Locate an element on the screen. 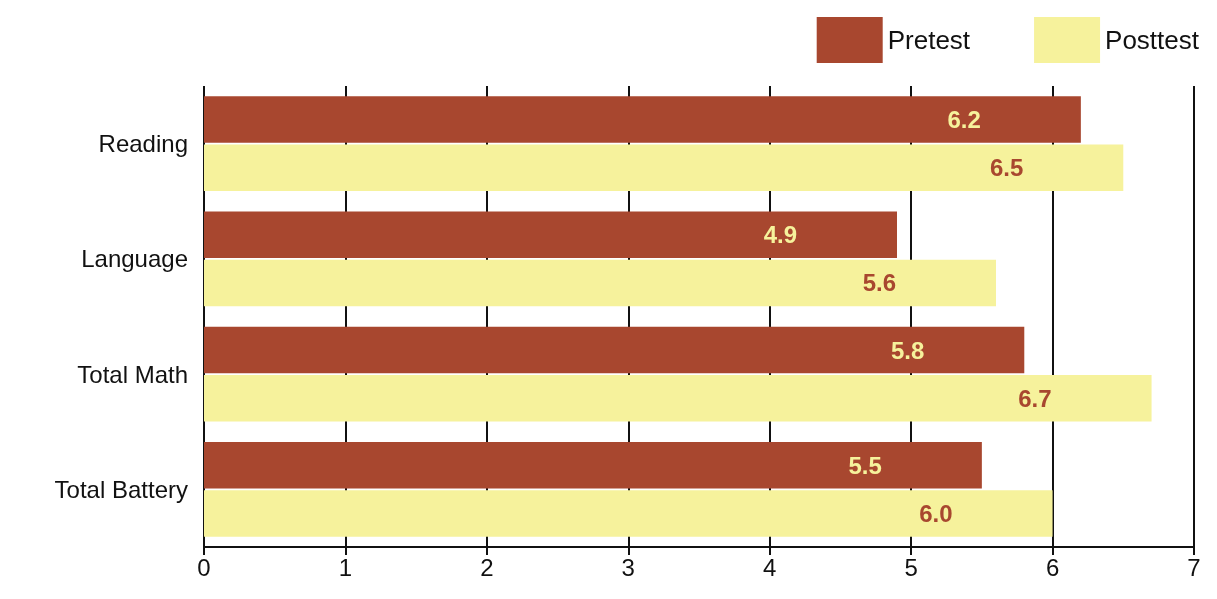 This screenshot has height=599, width=1217. x-tick-label: 7 is located at coordinates (1194, 567).